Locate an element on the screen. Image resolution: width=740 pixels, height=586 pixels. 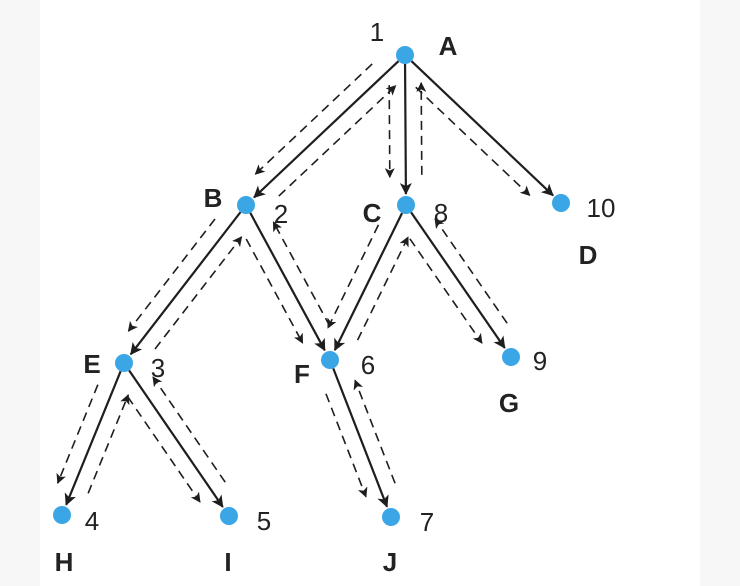
traversal-arrow-J-F is located at coordinates (374, 431).